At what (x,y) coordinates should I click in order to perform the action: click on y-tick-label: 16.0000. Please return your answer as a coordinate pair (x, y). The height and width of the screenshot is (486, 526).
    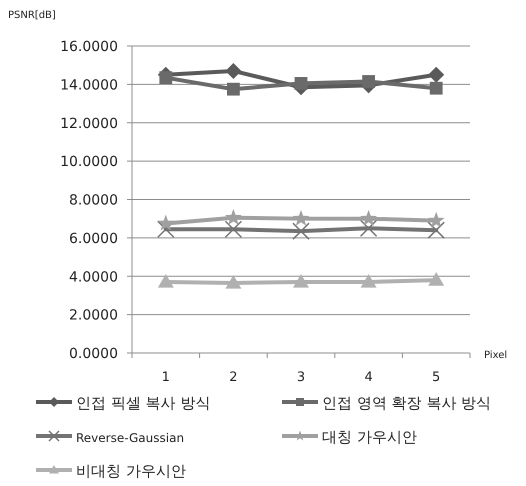
    Looking at the image, I should click on (89, 47).